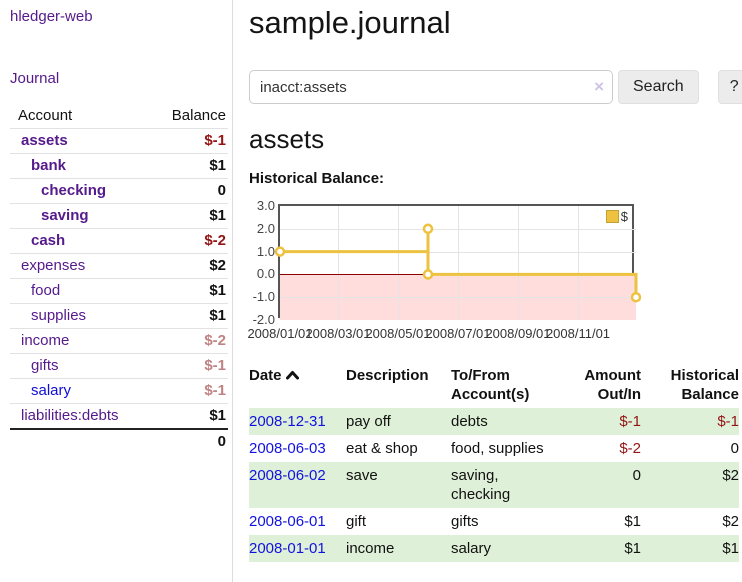 Image resolution: width=742 pixels, height=582 pixels. What do you see at coordinates (215, 140) in the screenshot?
I see `account-balance-assets: $-1` at bounding box center [215, 140].